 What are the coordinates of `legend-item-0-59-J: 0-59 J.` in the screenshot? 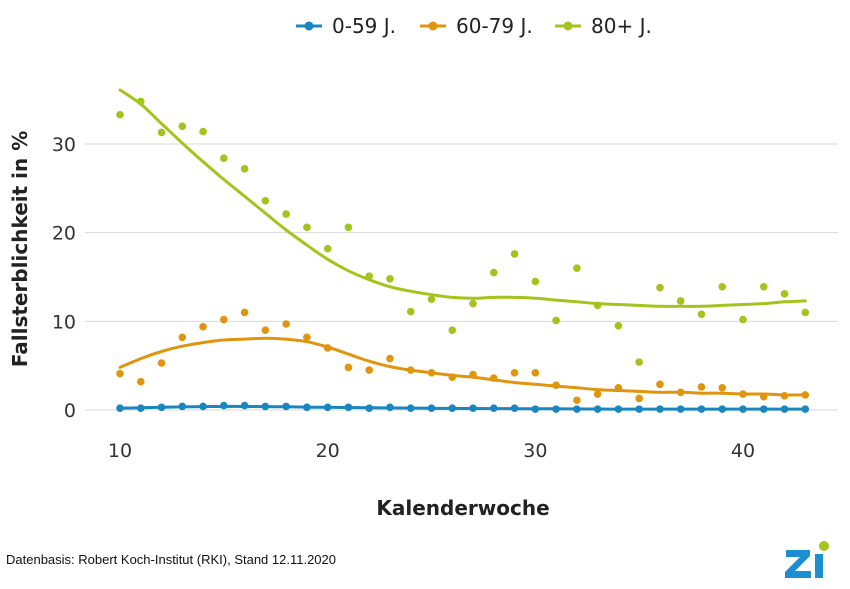 It's located at (346, 26).